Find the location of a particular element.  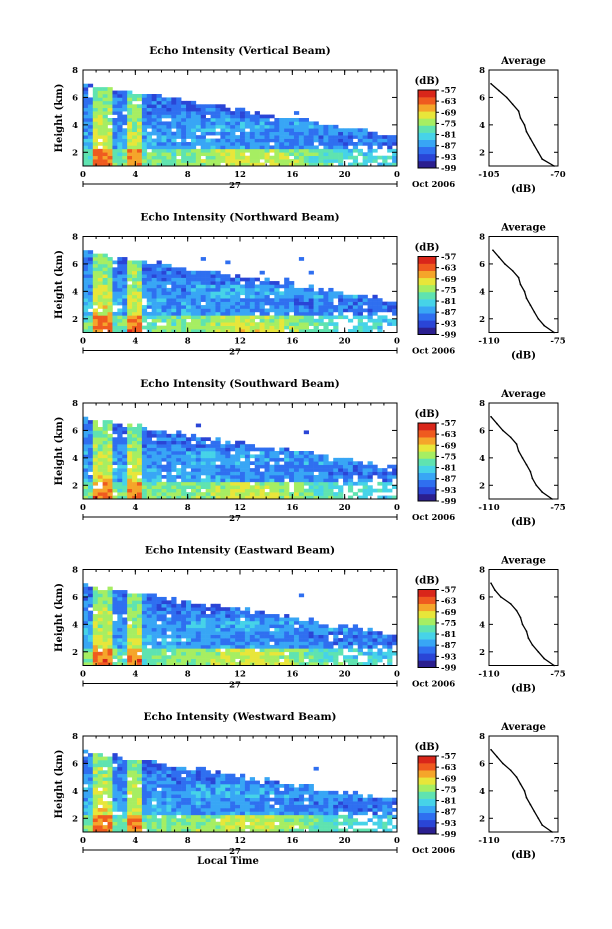

y-tick-label: 2 is located at coordinates (75, 153).